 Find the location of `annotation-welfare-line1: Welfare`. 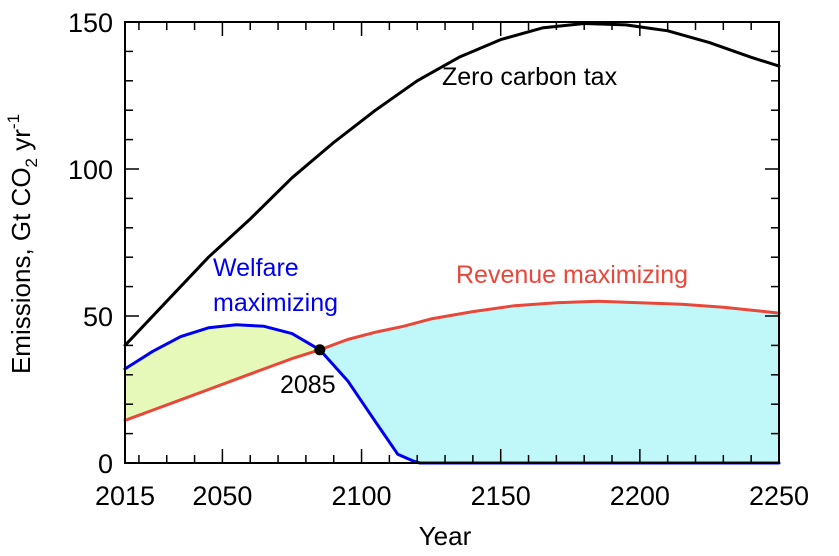

annotation-welfare-line1: Welfare is located at coordinates (256, 268).